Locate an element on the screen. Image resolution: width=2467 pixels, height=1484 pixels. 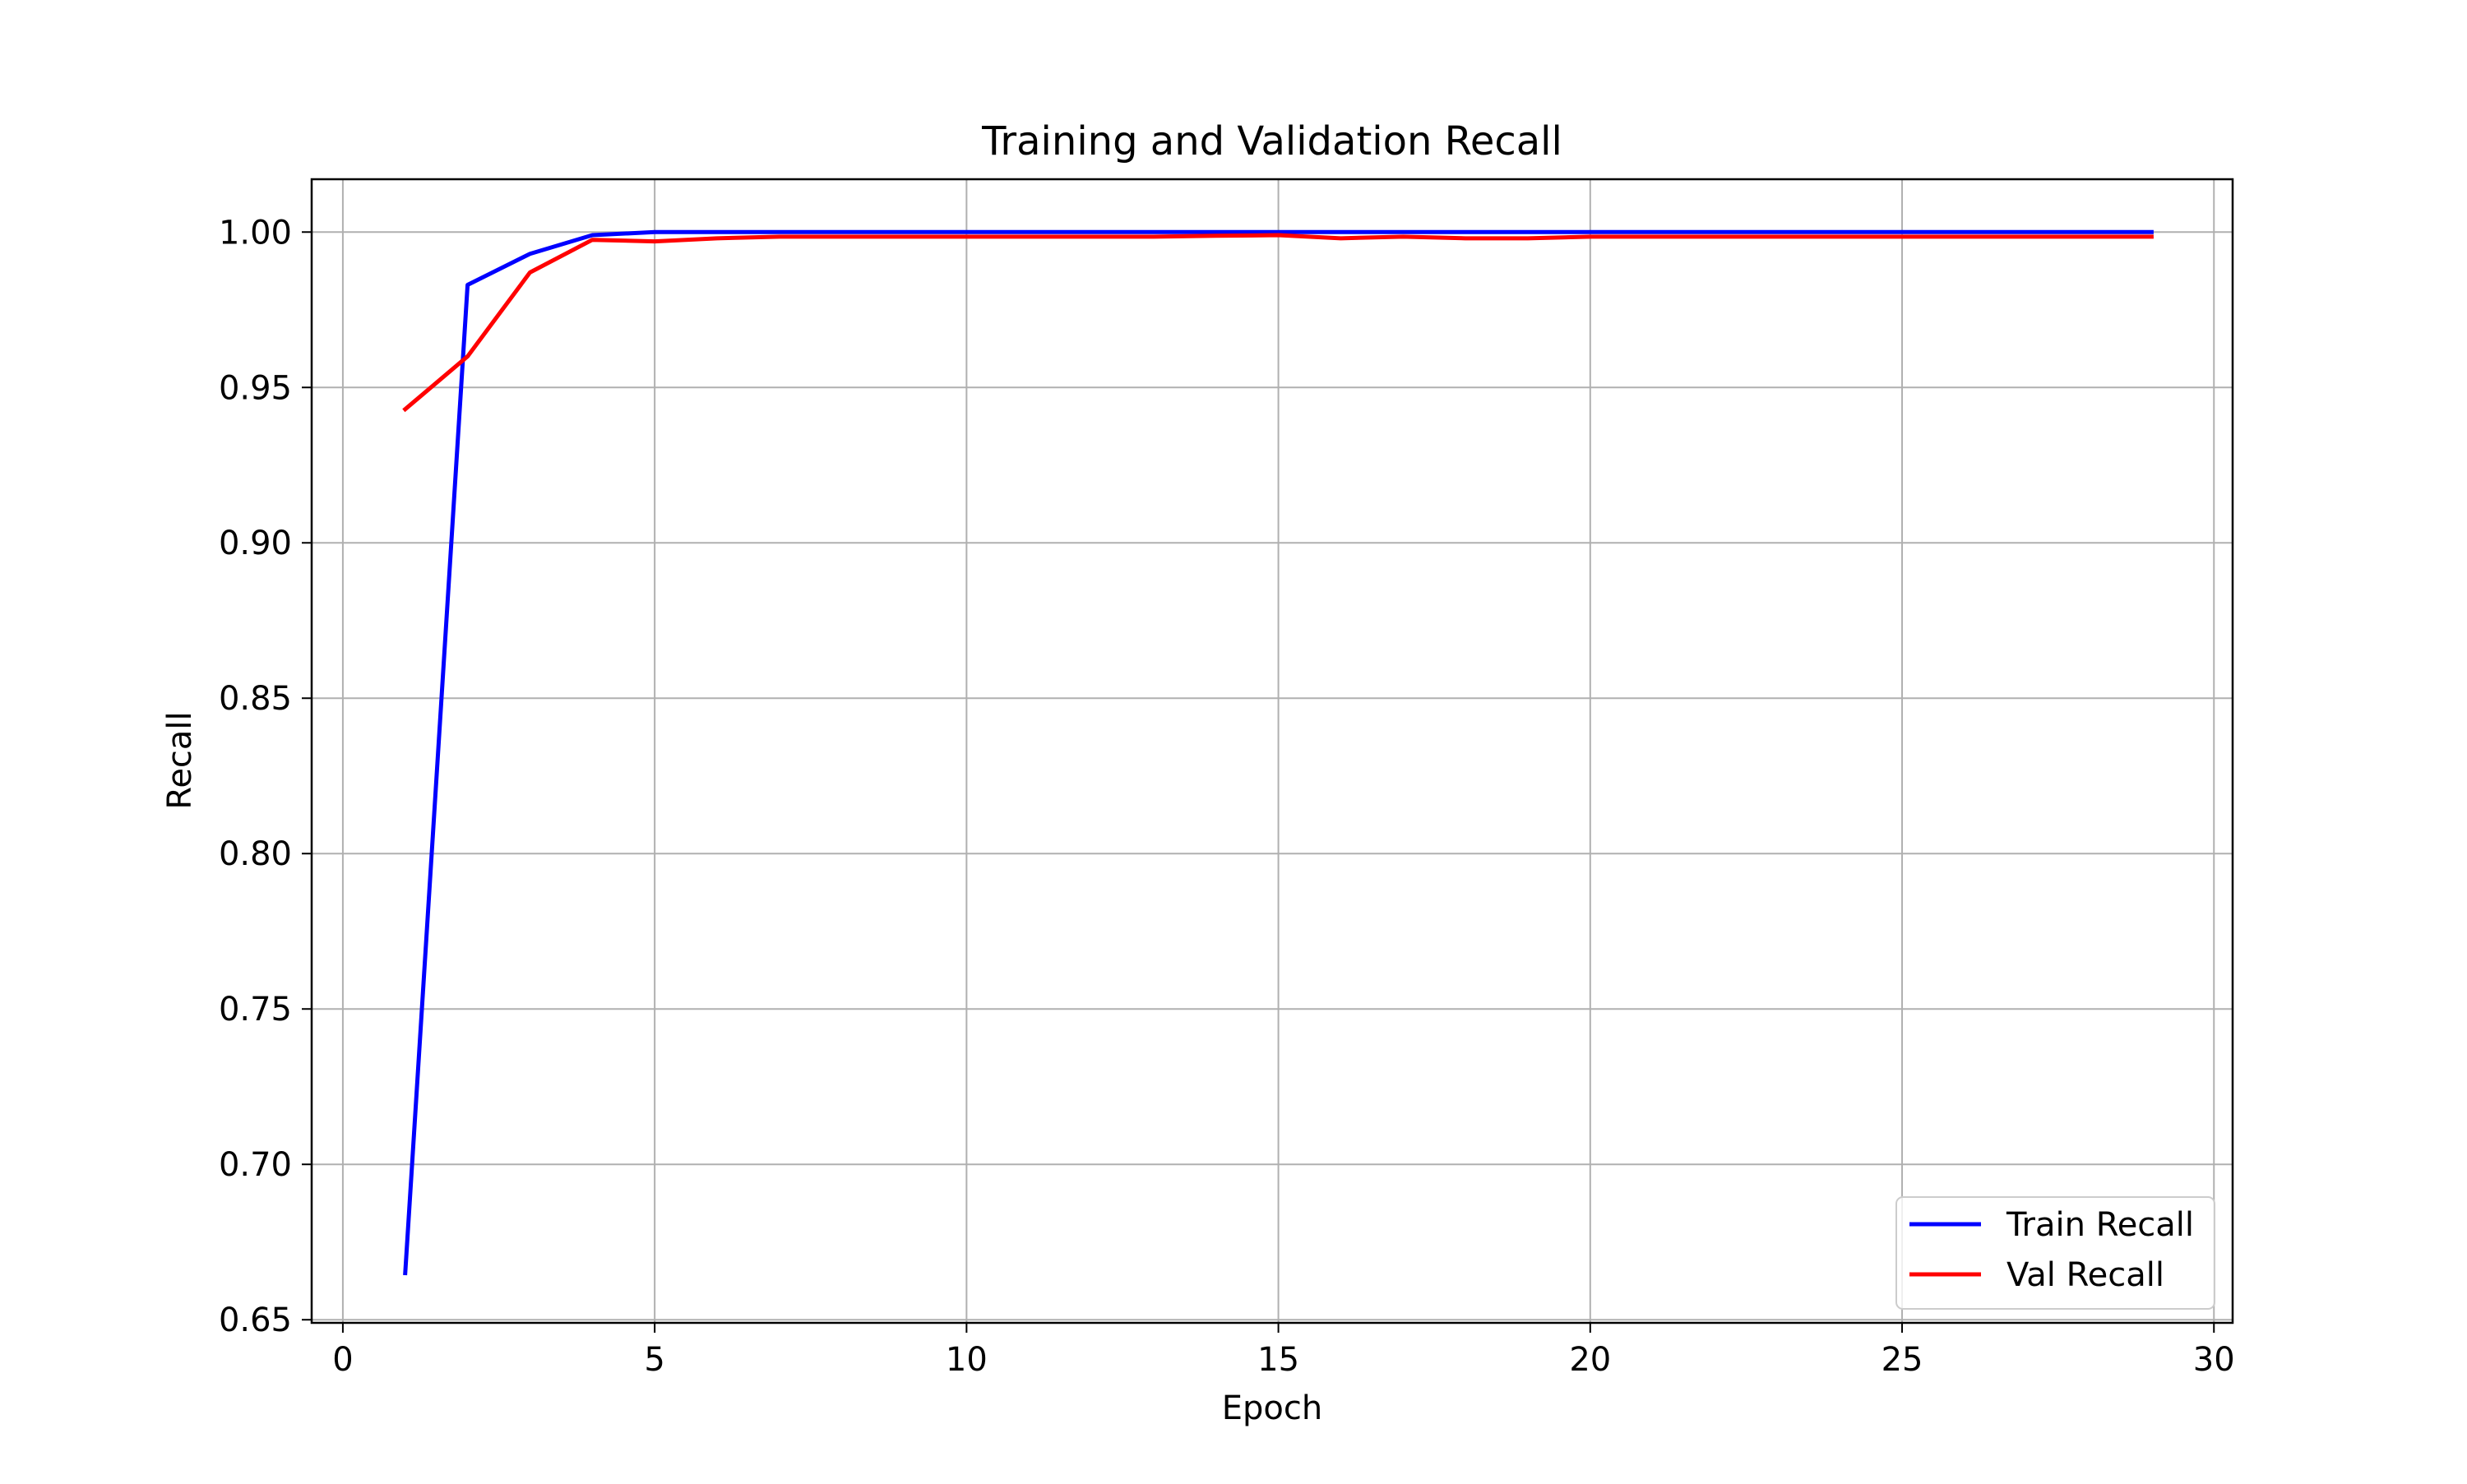
y-tick-label: 0.70 is located at coordinates (255, 1165).